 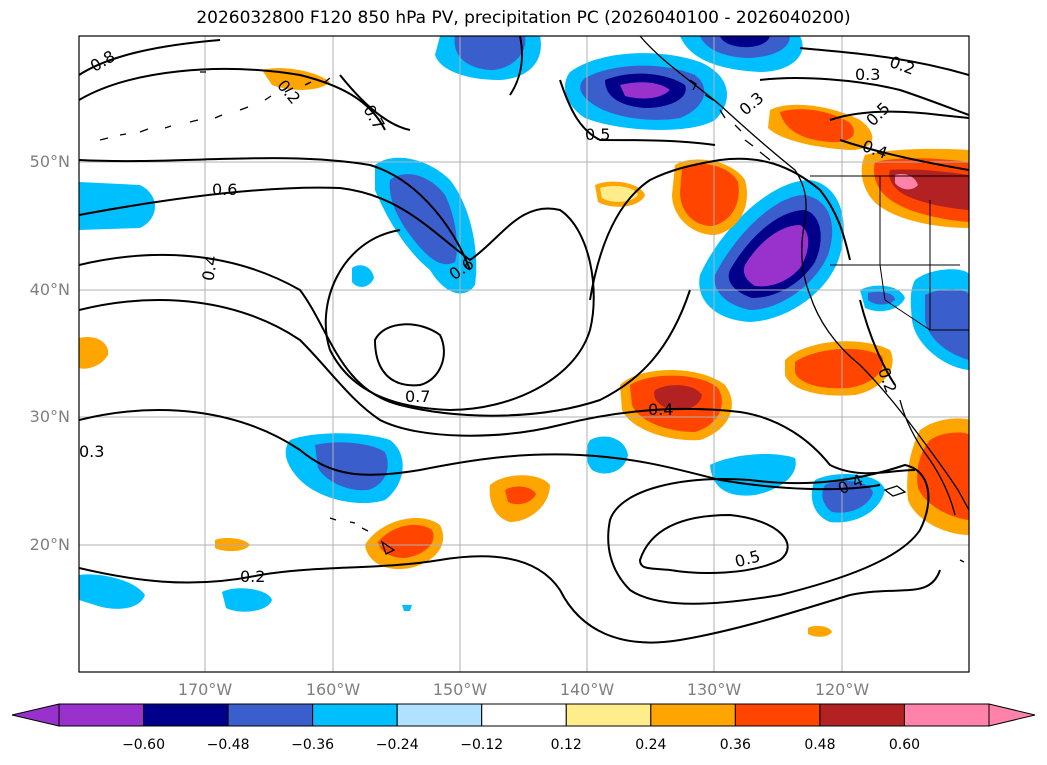 What do you see at coordinates (566, 745) in the screenshot?
I see `colorbar-tick-label: 0.12` at bounding box center [566, 745].